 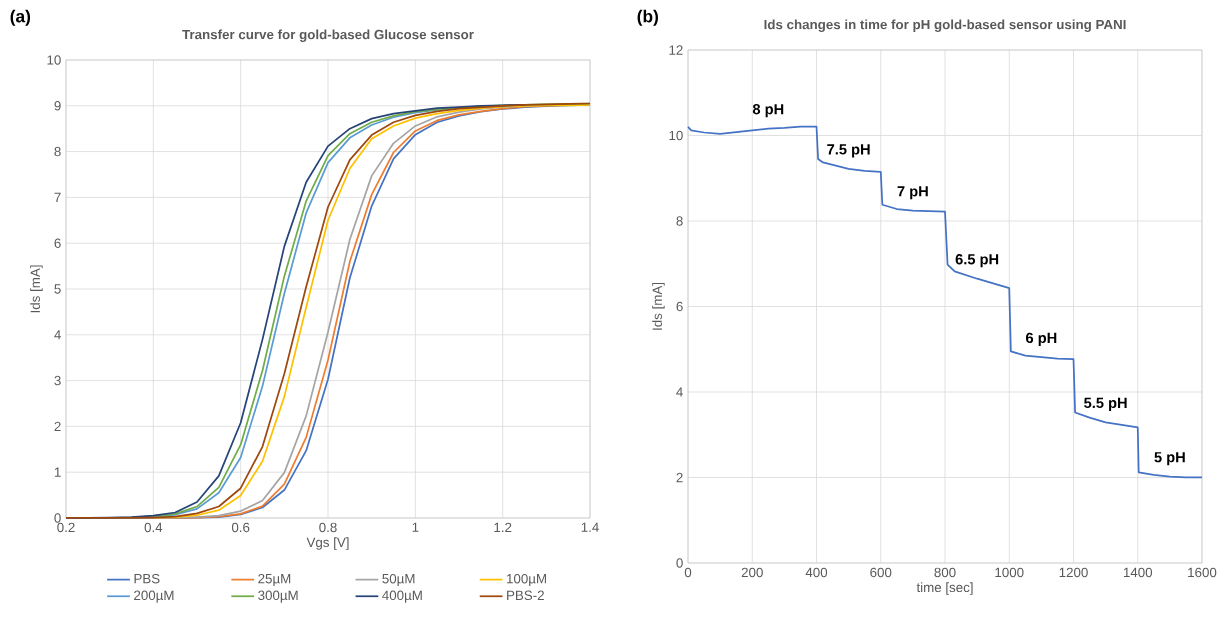 I want to click on annotation: 6 pH, so click(x=1041, y=339).